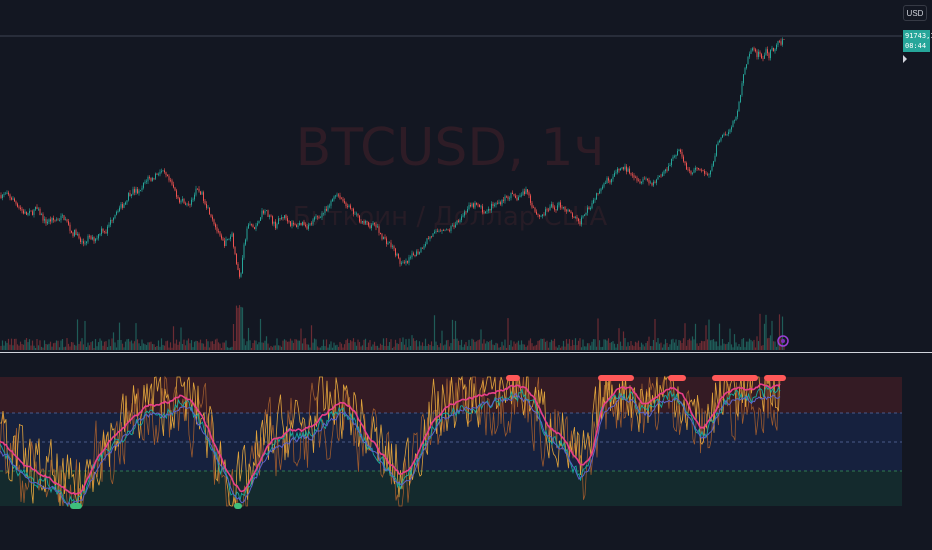  I want to click on last-price-value: 91743,18, so click(918, 36).